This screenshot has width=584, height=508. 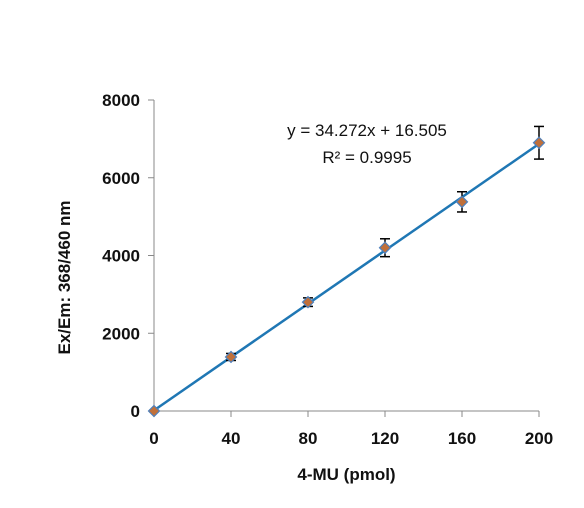 I want to click on y-tick-labels: 0 2000 4000 6000 8000, so click(x=121, y=256).